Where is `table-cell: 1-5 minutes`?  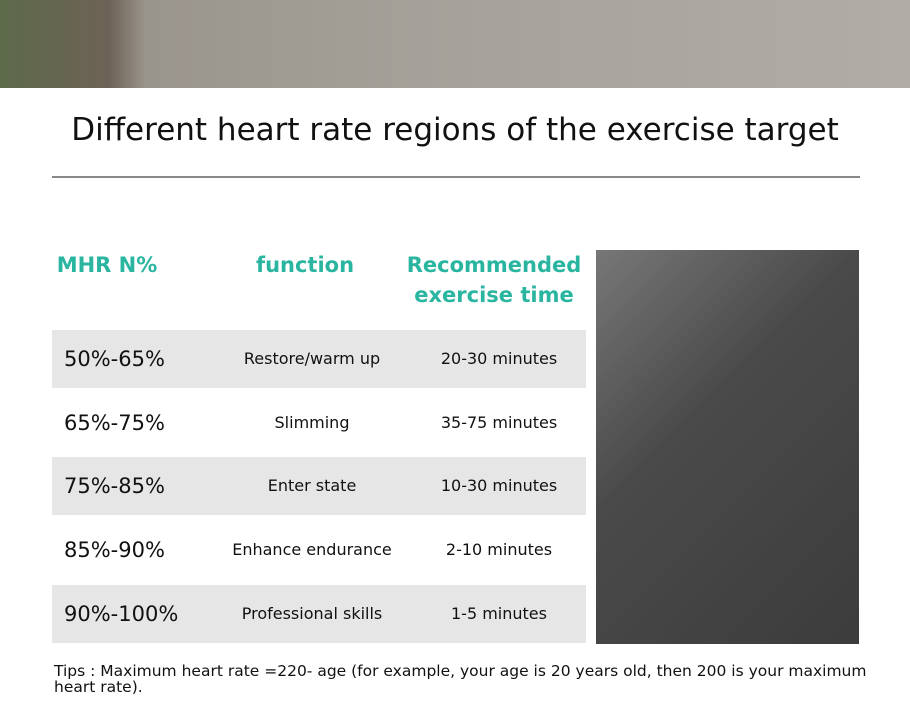
table-cell: 1-5 minutes is located at coordinates (499, 613).